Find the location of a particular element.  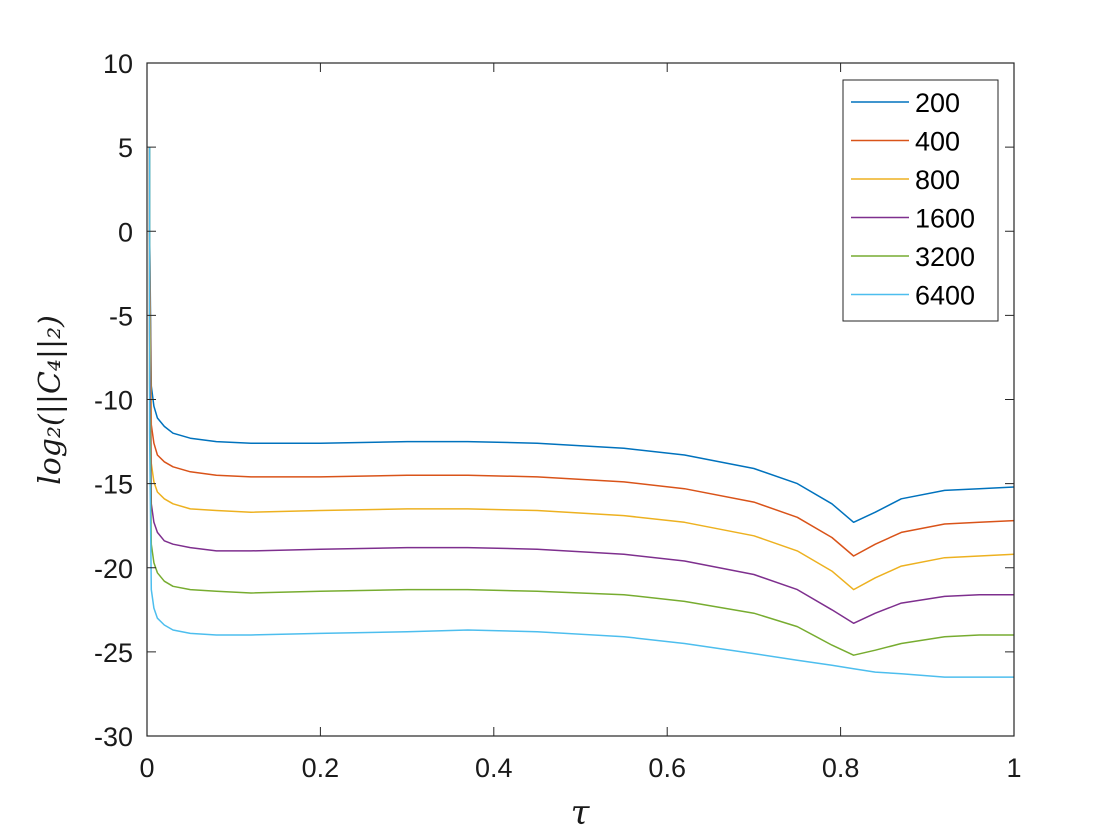

legend-label: 200 is located at coordinates (937, 103).